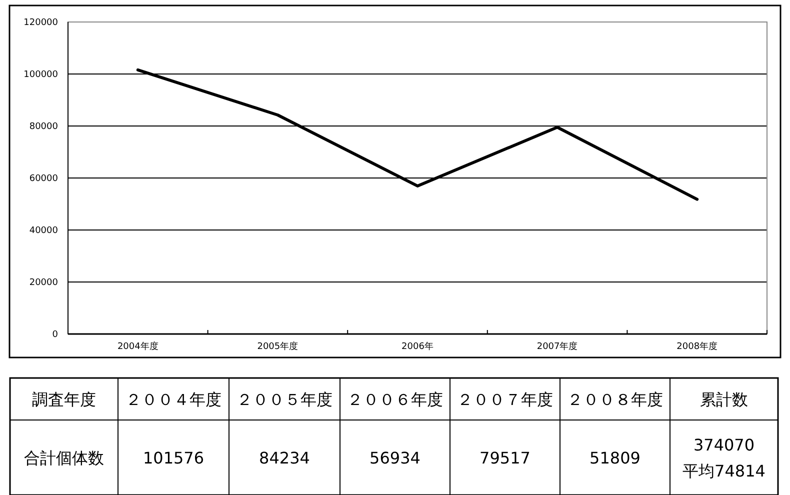 This screenshot has width=790, height=495. What do you see at coordinates (173, 458) in the screenshot?
I see `text: 101576` at bounding box center [173, 458].